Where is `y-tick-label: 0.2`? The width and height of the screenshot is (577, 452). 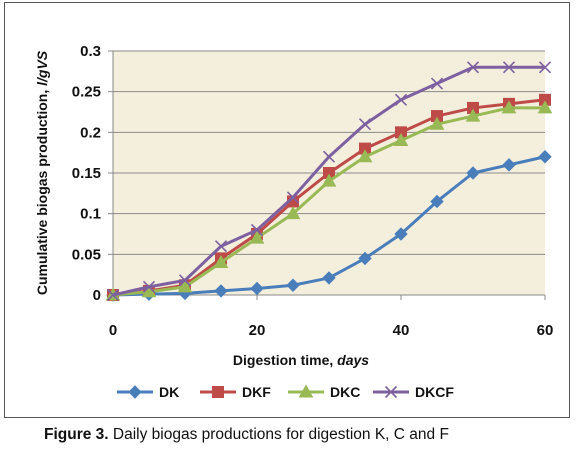 y-tick-label: 0.2 is located at coordinates (90, 132).